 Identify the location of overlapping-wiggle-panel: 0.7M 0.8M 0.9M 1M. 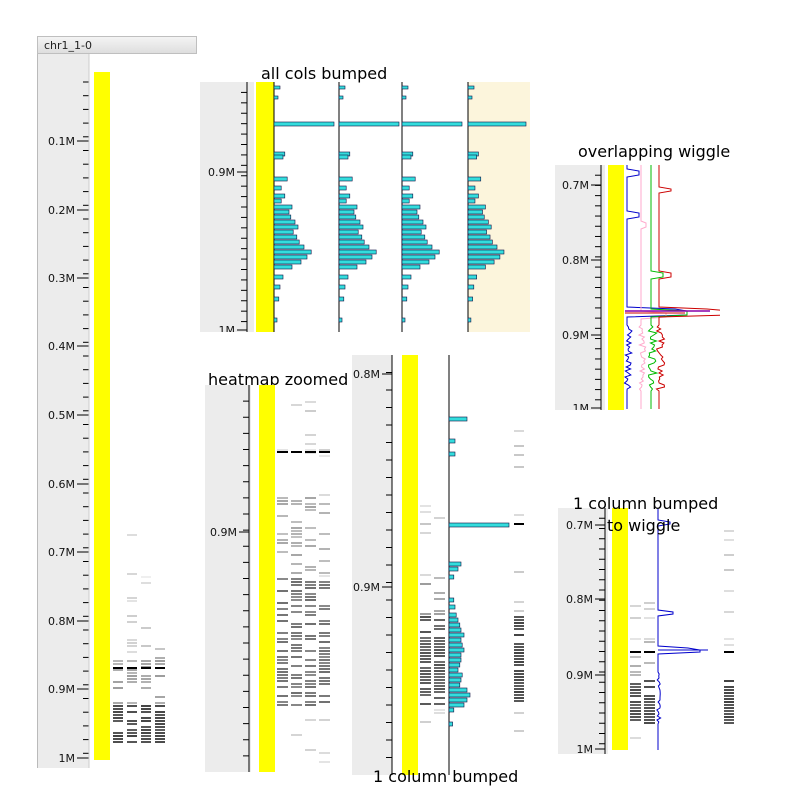
(637, 287).